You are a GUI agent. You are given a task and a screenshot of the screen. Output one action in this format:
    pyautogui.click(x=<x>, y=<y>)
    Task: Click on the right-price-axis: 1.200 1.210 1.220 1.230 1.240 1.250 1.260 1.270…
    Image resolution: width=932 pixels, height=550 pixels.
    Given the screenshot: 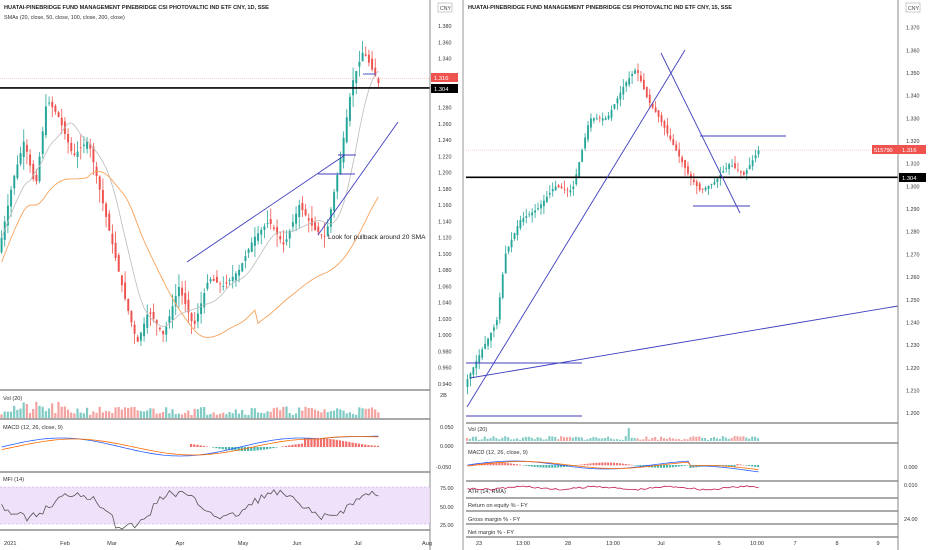 What is the action you would take?
    pyautogui.click(x=913, y=222)
    